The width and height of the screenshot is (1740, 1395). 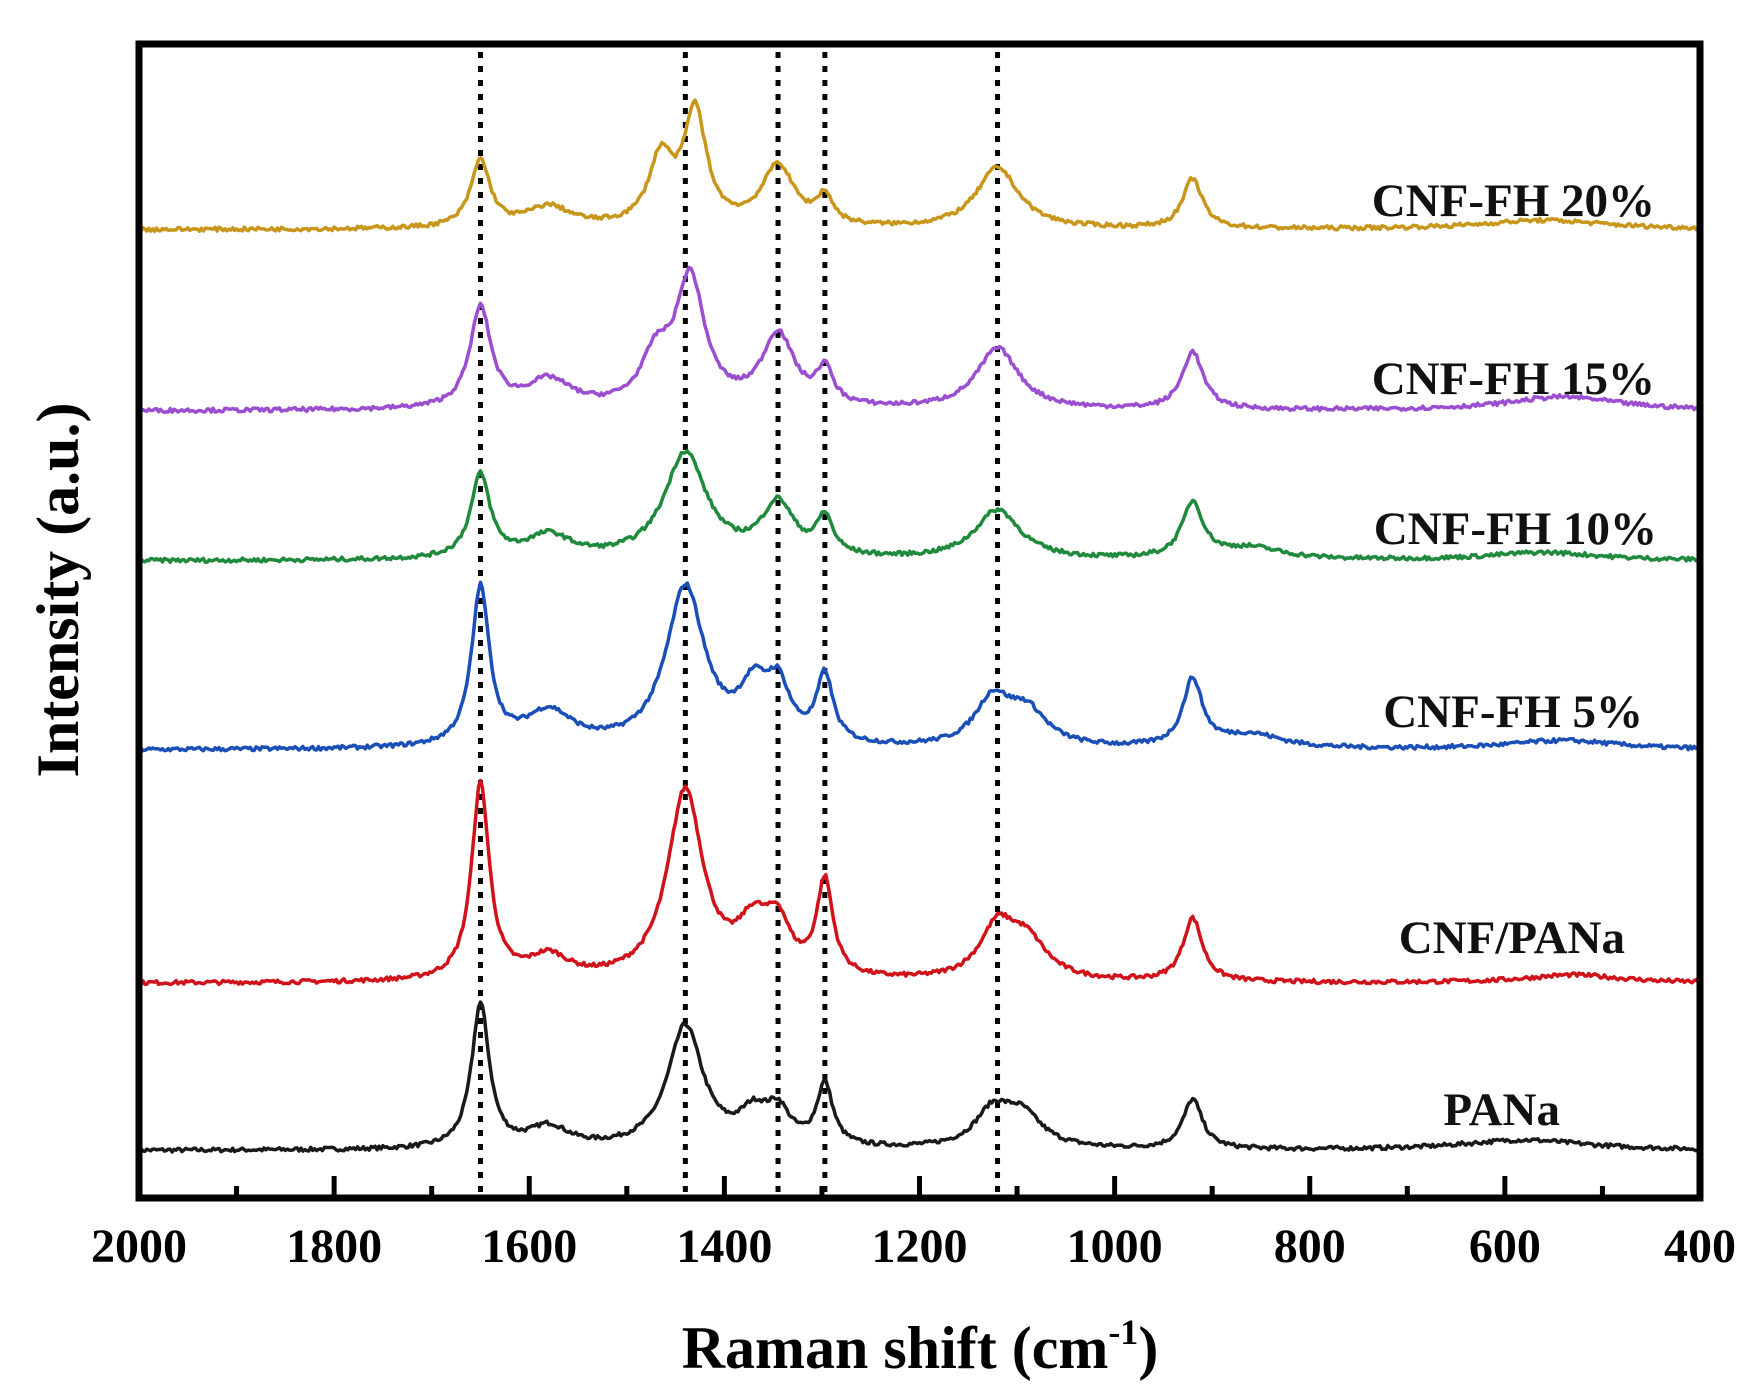 What do you see at coordinates (1123, 1332) in the screenshot?
I see `x-axis-title-superscript: -1` at bounding box center [1123, 1332].